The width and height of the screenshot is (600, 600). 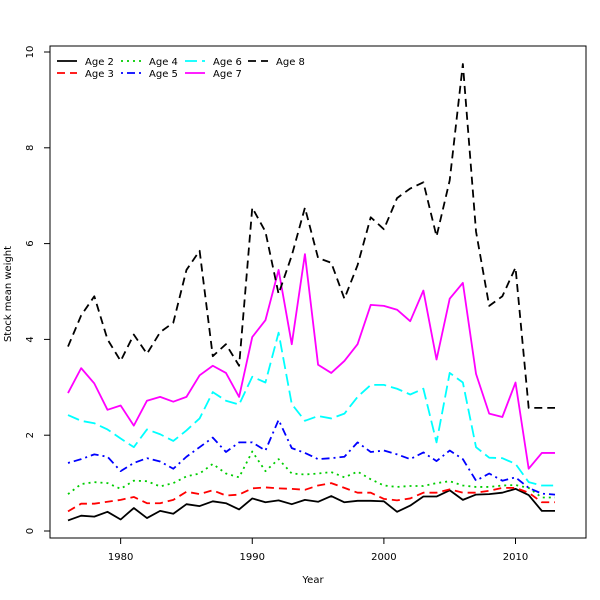 I want to click on x-tick-label: 1990, so click(x=252, y=557).